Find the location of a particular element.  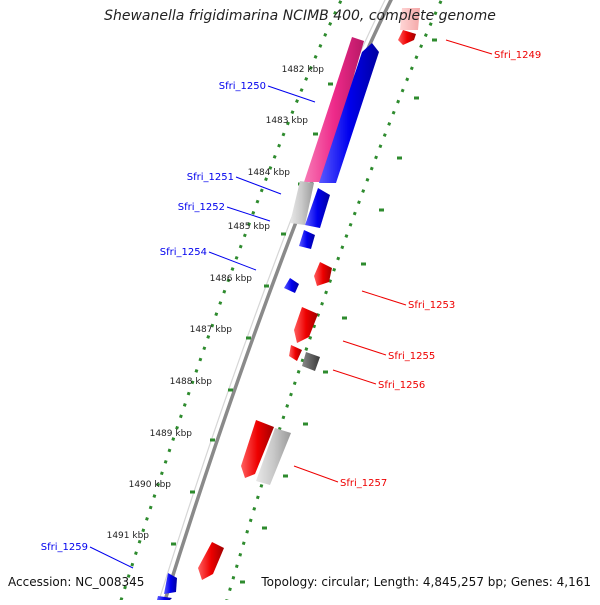

ruler-label: 1490 kbp is located at coordinates (150, 485).